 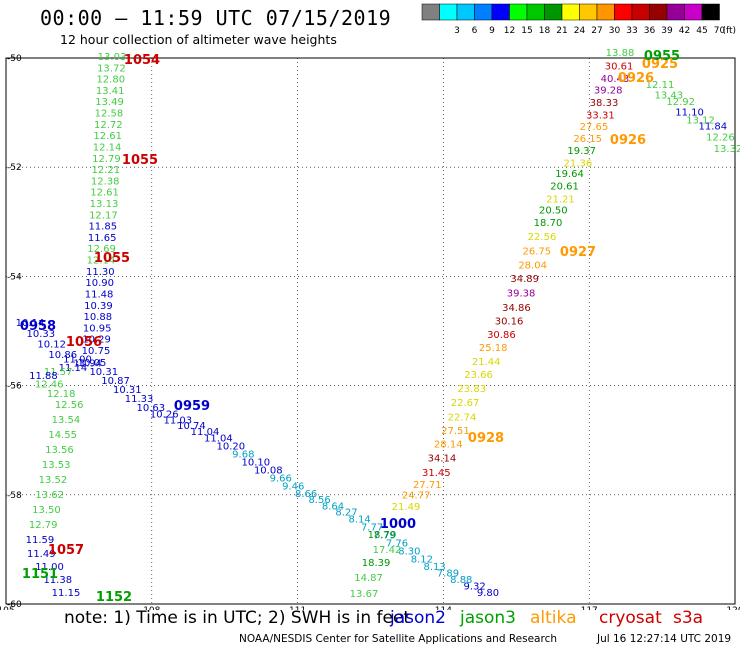 I want to click on swh-value-label: 17.42, so click(x=387, y=550).